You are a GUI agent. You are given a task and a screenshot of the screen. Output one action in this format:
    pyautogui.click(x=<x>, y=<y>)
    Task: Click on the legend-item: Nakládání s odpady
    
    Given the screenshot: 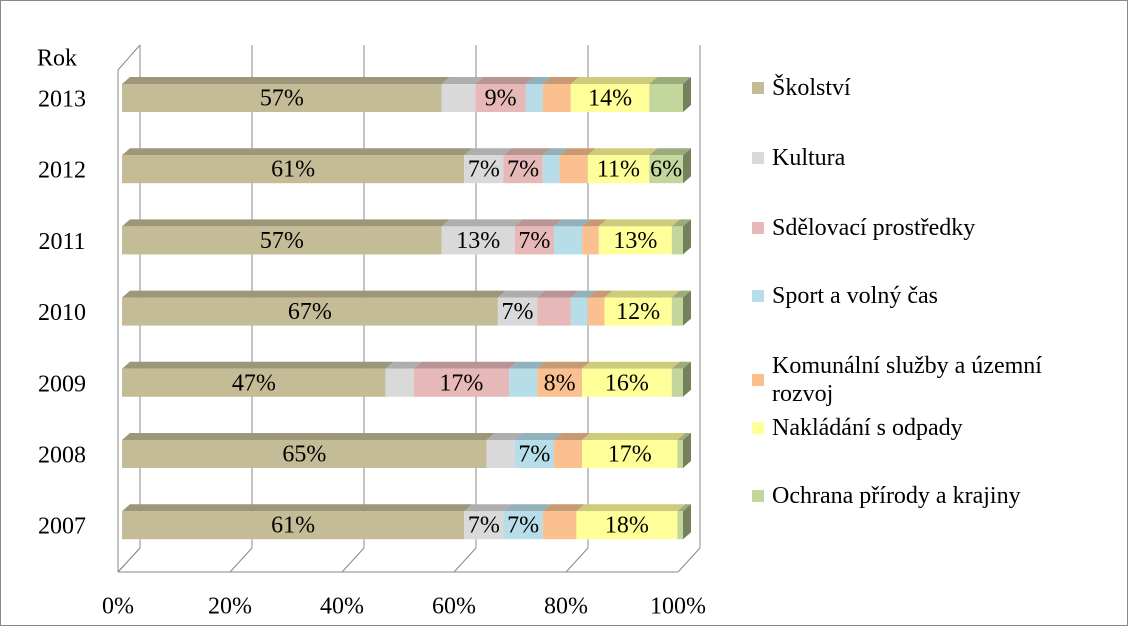 What is the action you would take?
    pyautogui.click(x=927, y=428)
    